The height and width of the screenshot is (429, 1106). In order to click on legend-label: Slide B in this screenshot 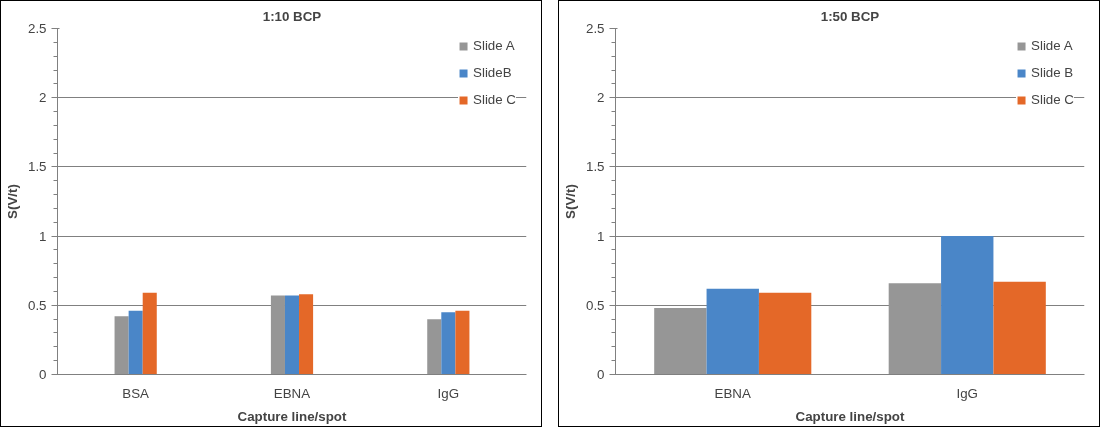, I will do `click(1052, 72)`.